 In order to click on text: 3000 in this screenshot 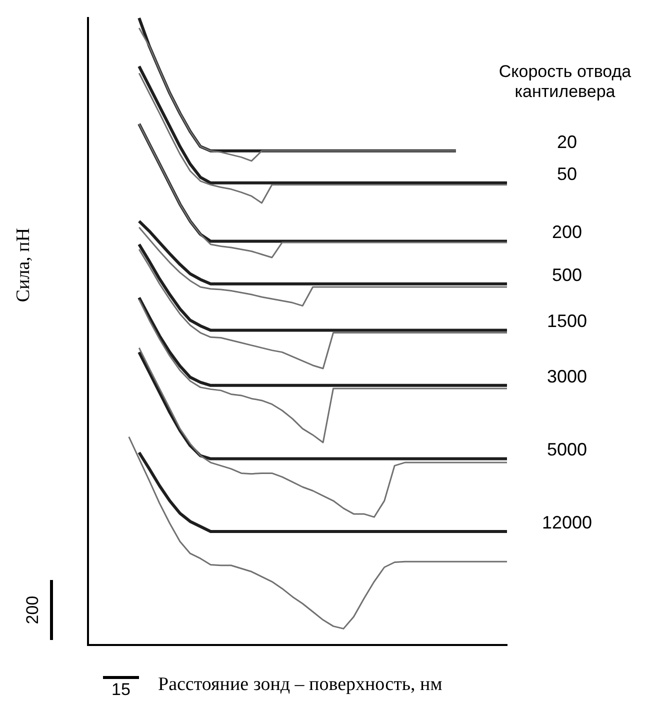, I will do `click(567, 376)`.